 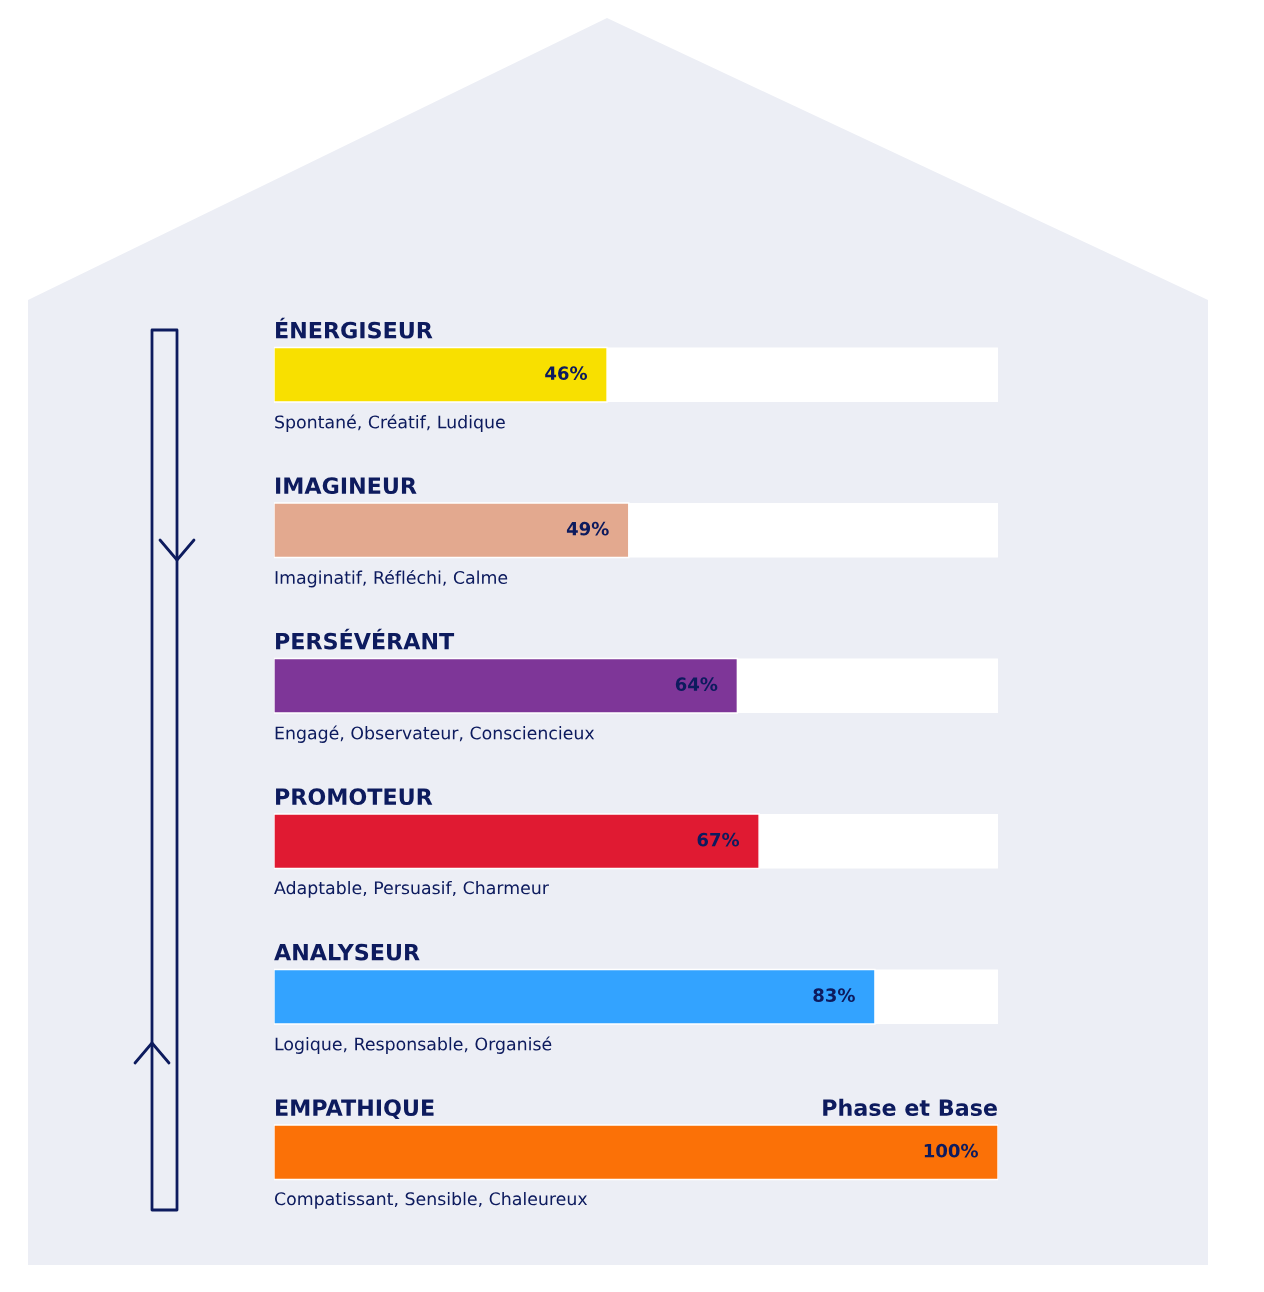 I want to click on data-label: 83%, so click(x=834, y=995).